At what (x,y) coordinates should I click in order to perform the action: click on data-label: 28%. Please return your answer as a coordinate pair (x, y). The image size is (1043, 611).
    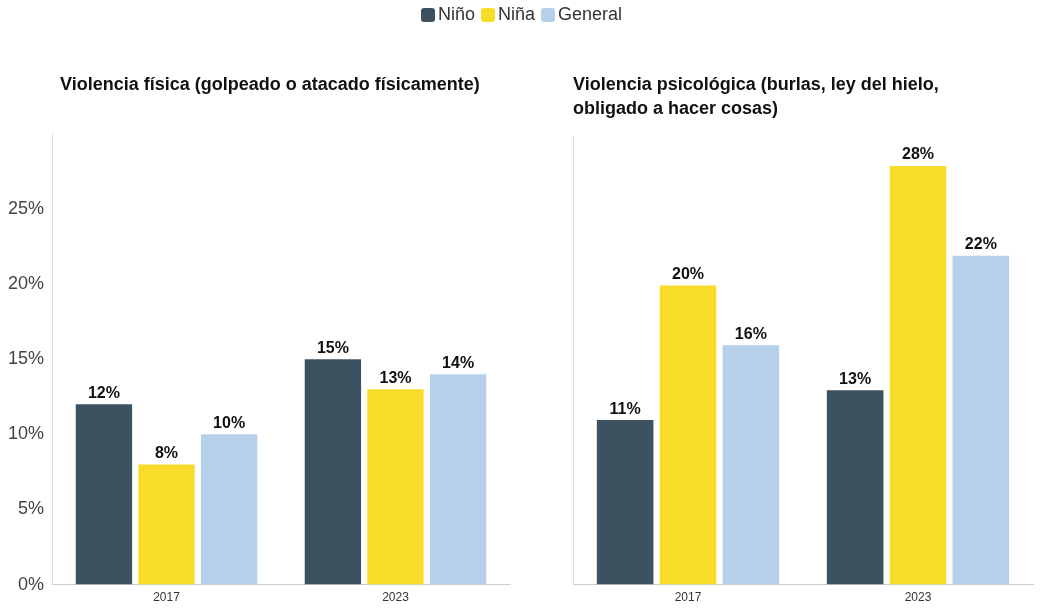
    Looking at the image, I should click on (918, 154).